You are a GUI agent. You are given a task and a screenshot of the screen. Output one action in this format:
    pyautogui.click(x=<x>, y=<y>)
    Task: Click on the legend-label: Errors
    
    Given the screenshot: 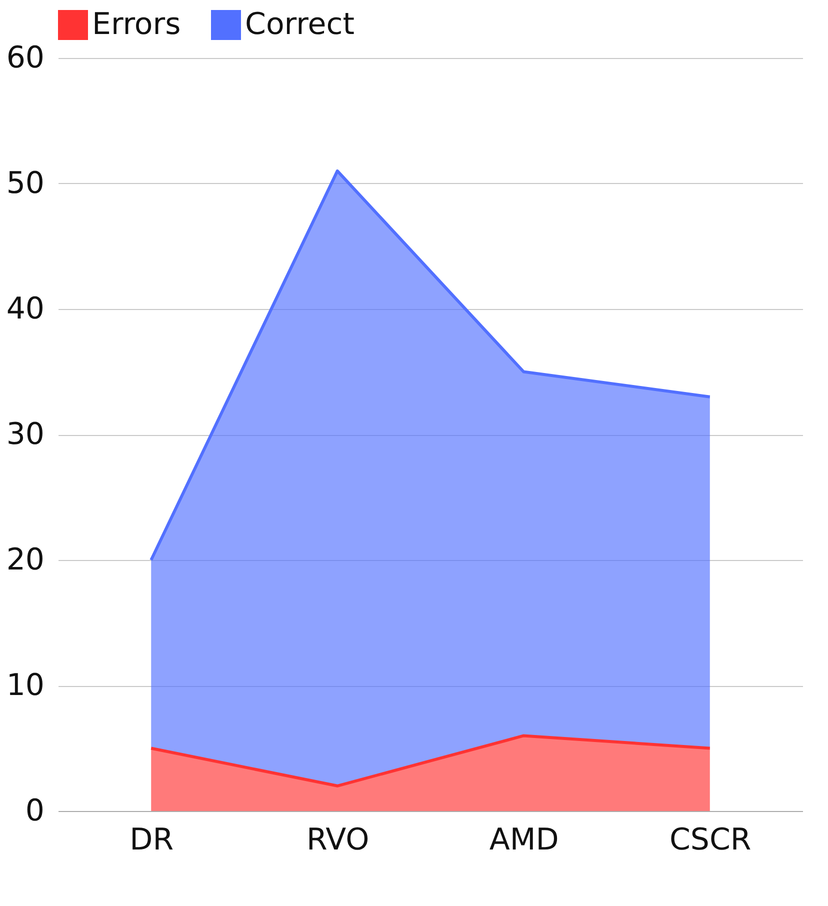 What is the action you would take?
    pyautogui.click(x=136, y=24)
    